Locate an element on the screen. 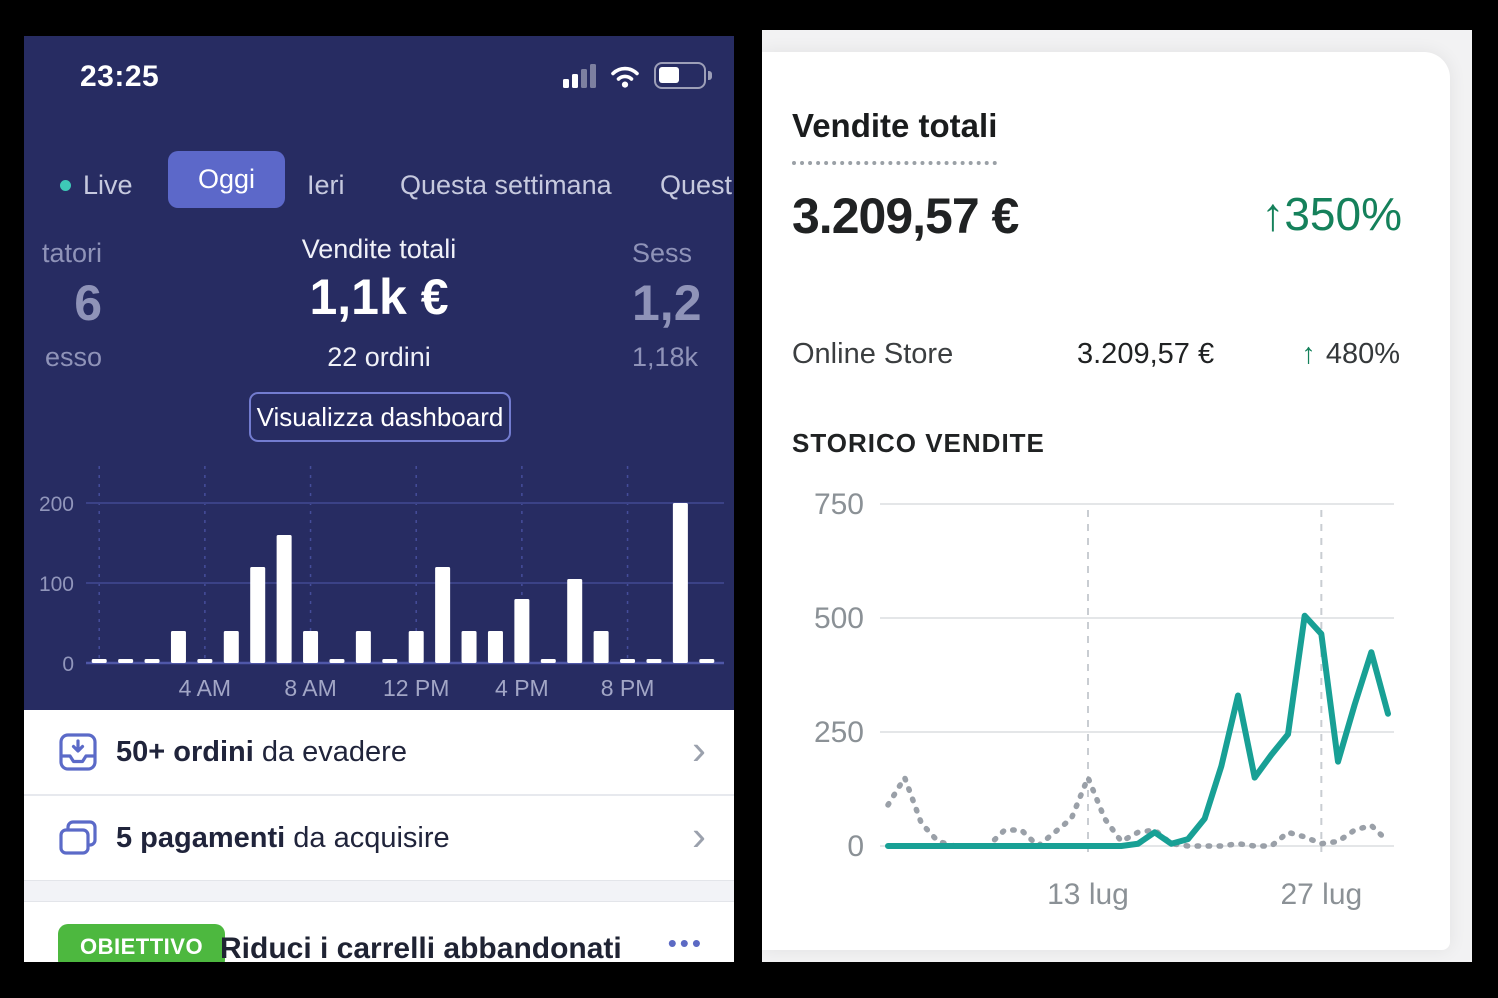 This screenshot has height=998, width=1498. storico-vendite-heading: STORICO VENDITE is located at coordinates (918, 443).